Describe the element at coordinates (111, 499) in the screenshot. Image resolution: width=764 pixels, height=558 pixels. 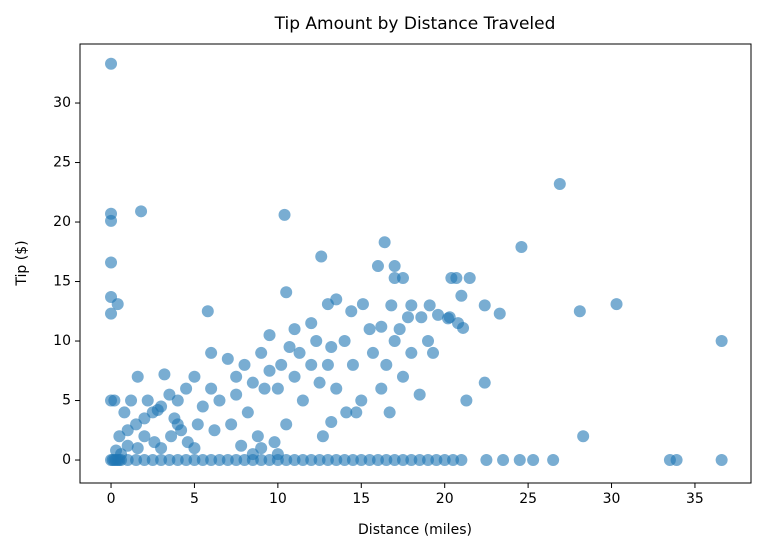
I see `x-tick-label: 0` at that location.